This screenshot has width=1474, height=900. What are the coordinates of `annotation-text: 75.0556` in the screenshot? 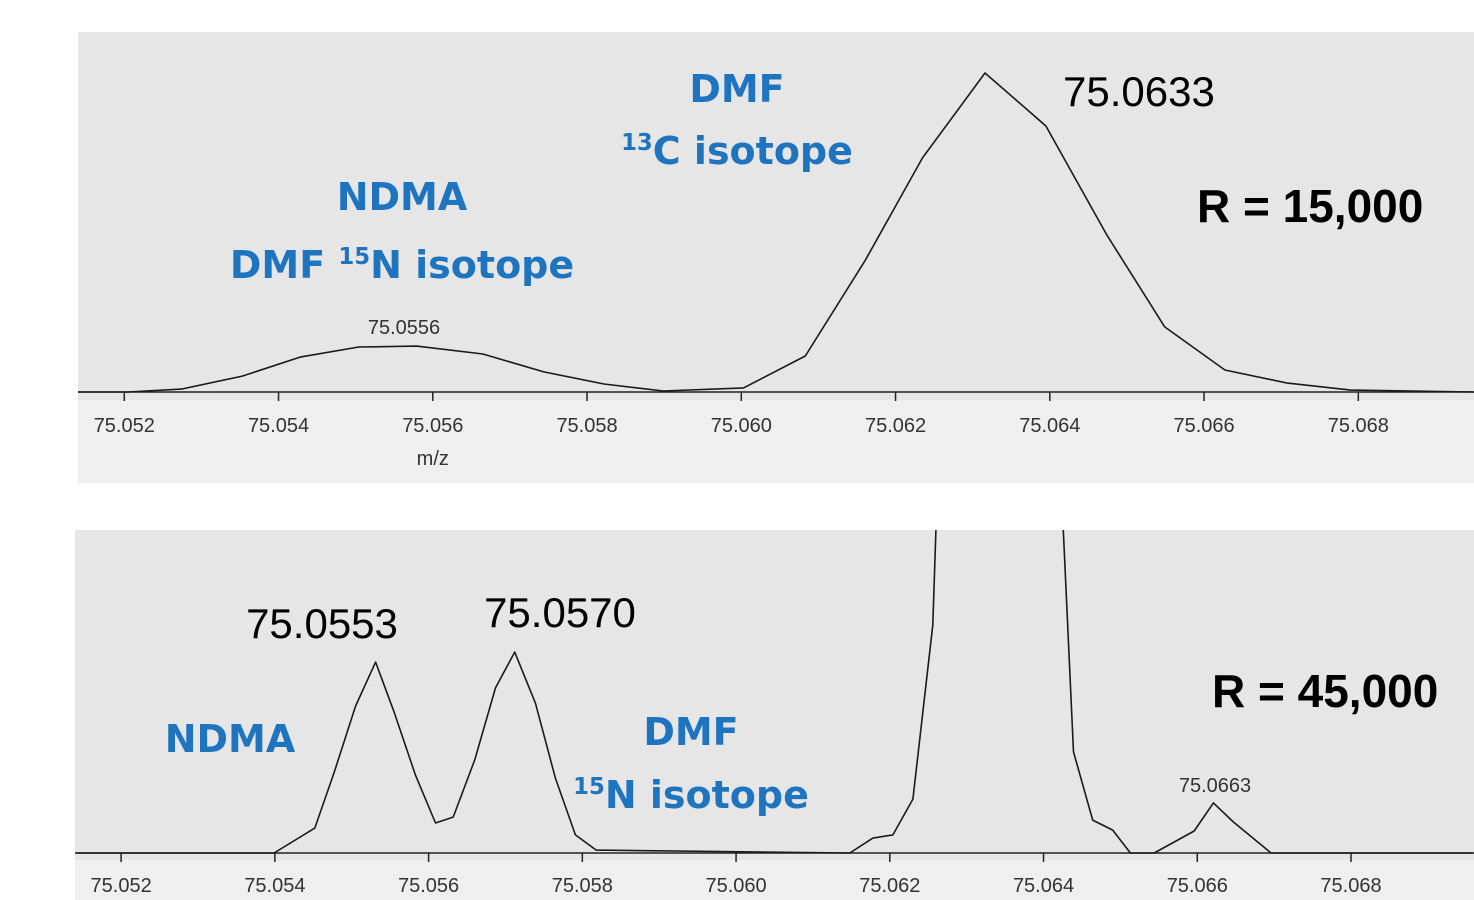 It's located at (404, 328).